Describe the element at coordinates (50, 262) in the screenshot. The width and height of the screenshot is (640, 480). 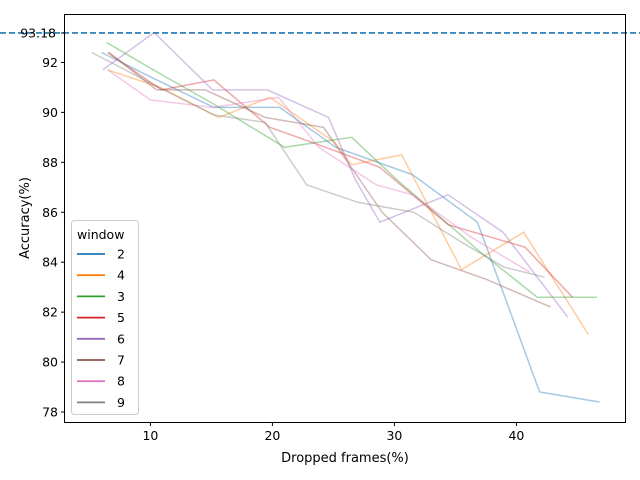
I see `y-tick-label: 84` at that location.